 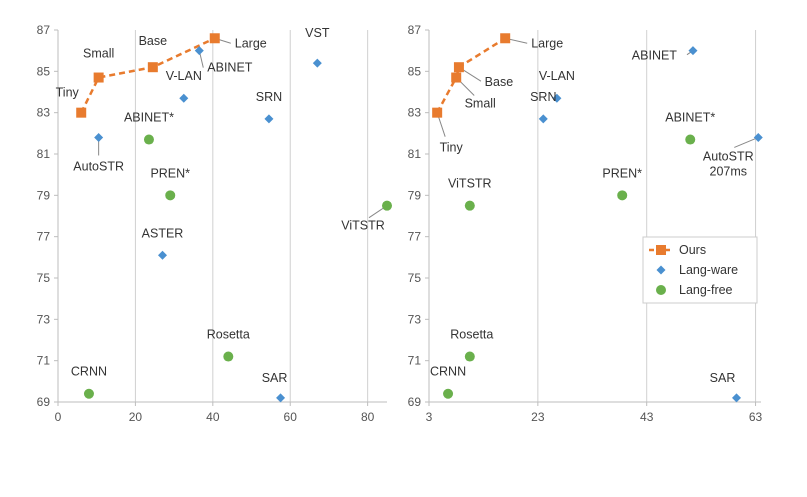 I want to click on point-label-abinet-: ABINET*, so click(x=149, y=118).